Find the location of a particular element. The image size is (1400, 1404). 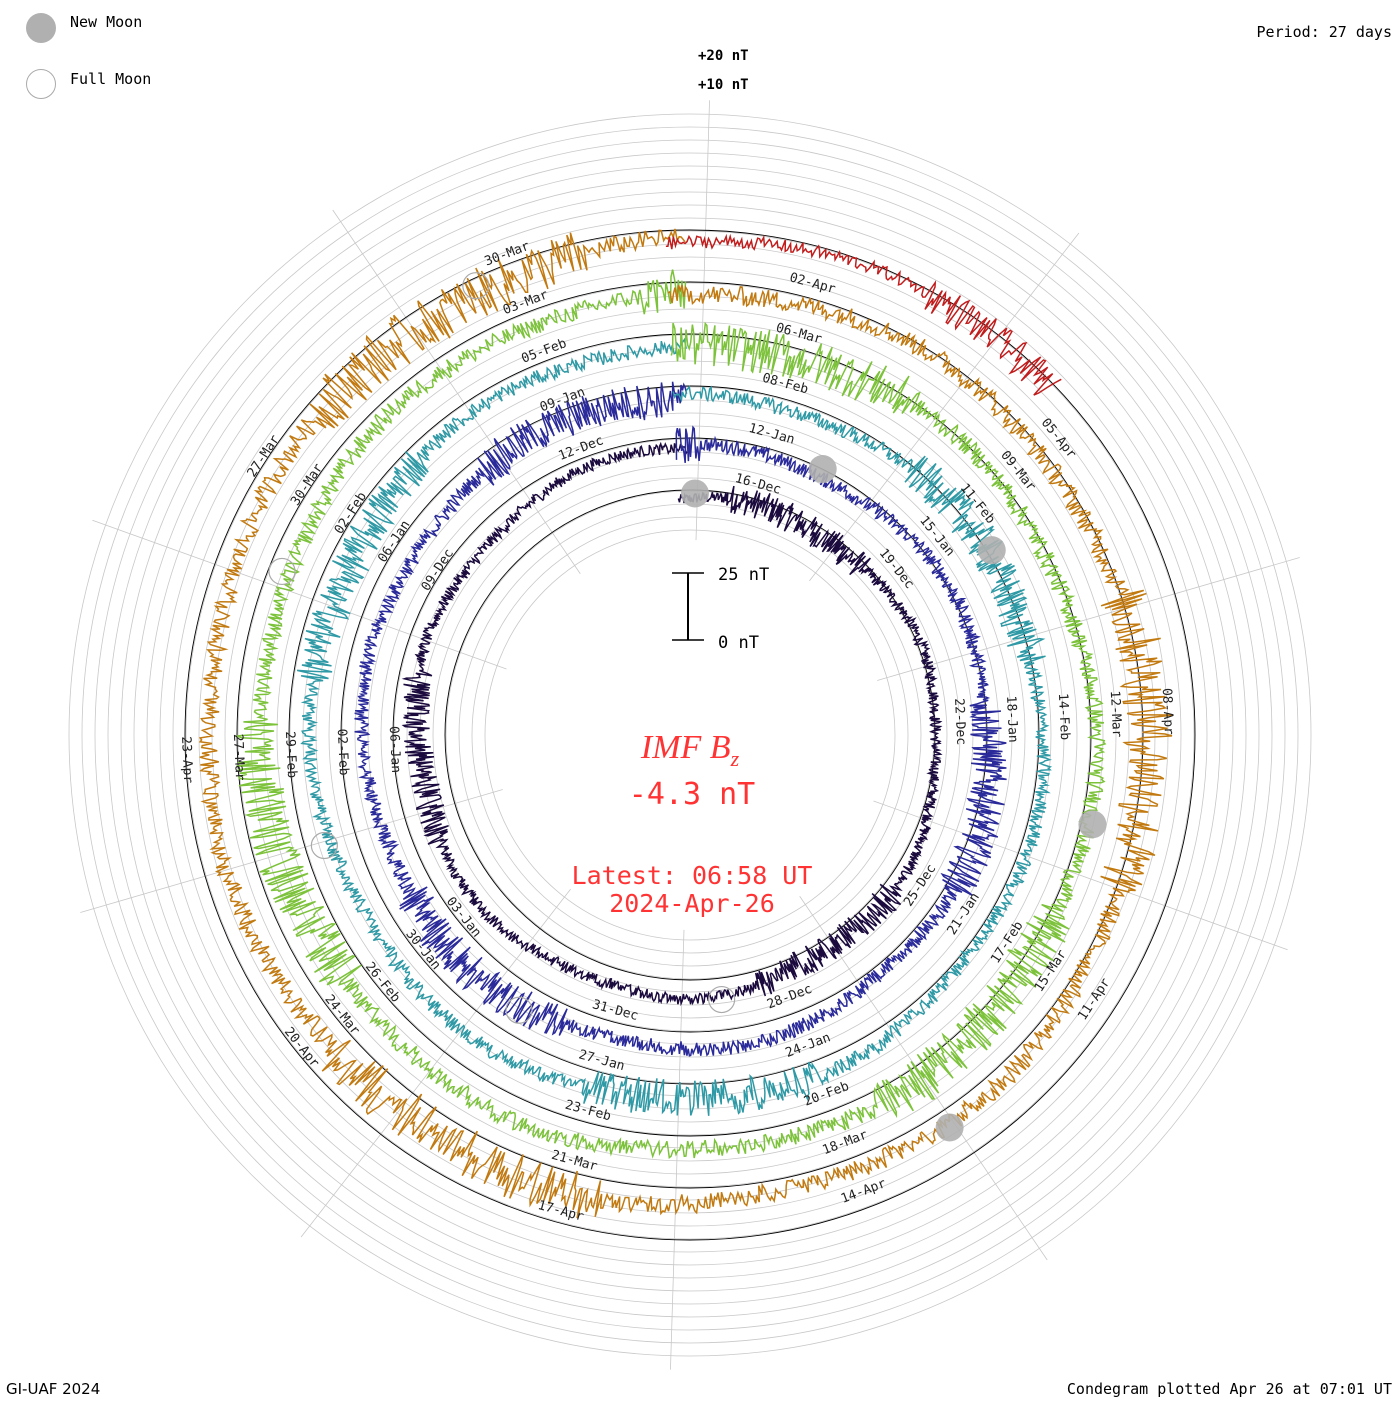

date-label: 27-Jan is located at coordinates (601, 1060).